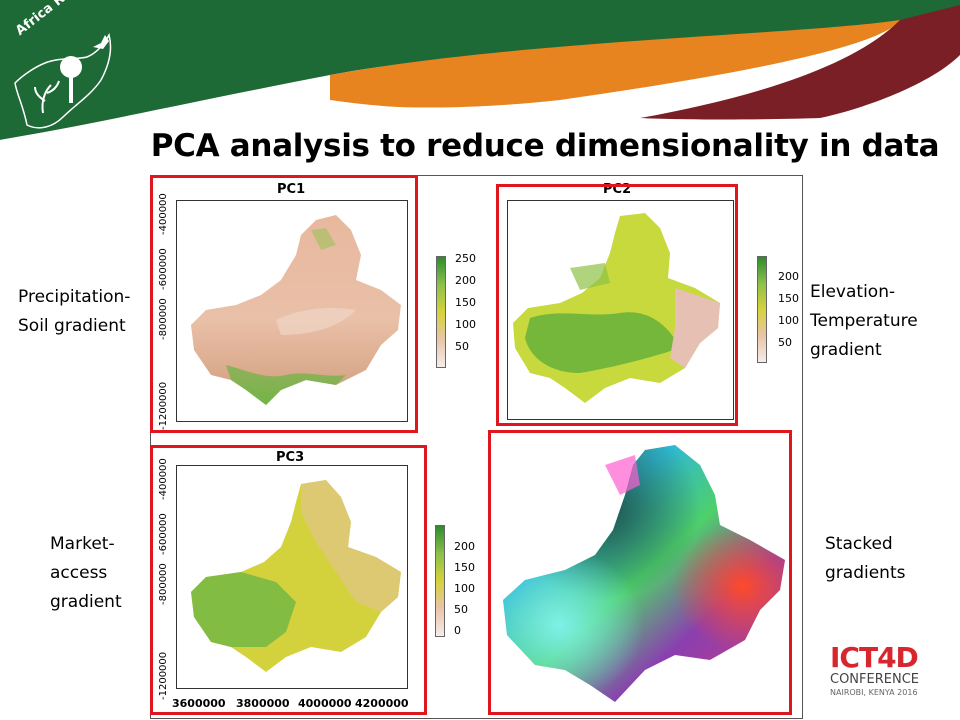  I want to click on pc2-gradient-label: Elevation- Temperature gradient, so click(864, 321).